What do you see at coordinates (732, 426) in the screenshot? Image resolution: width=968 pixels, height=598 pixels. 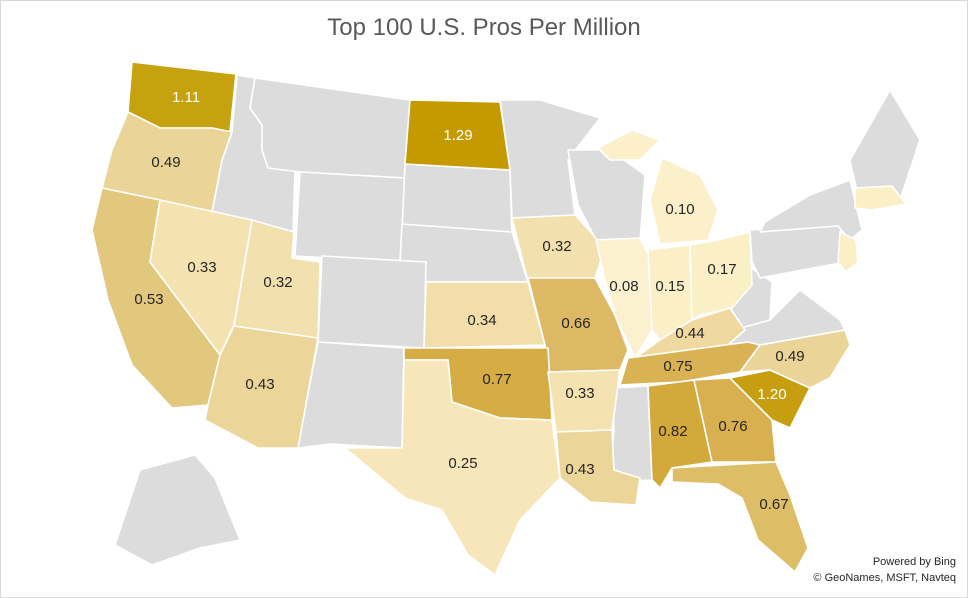 I see `label-georgia: 0.76` at bounding box center [732, 426].